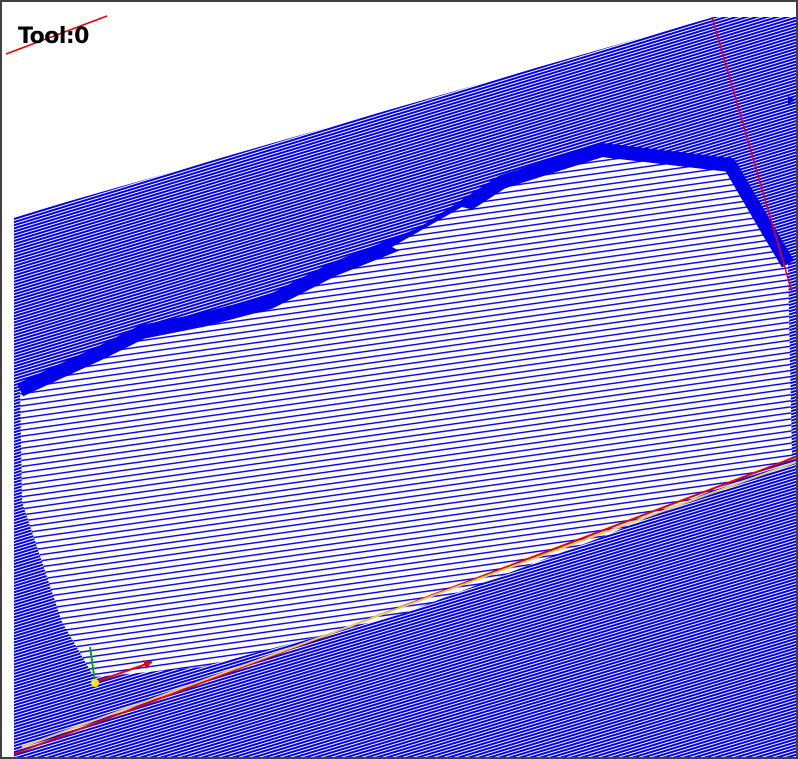 The width and height of the screenshot is (798, 759). Describe the element at coordinates (477, 242) in the screenshot. I see `pocket` at that location.